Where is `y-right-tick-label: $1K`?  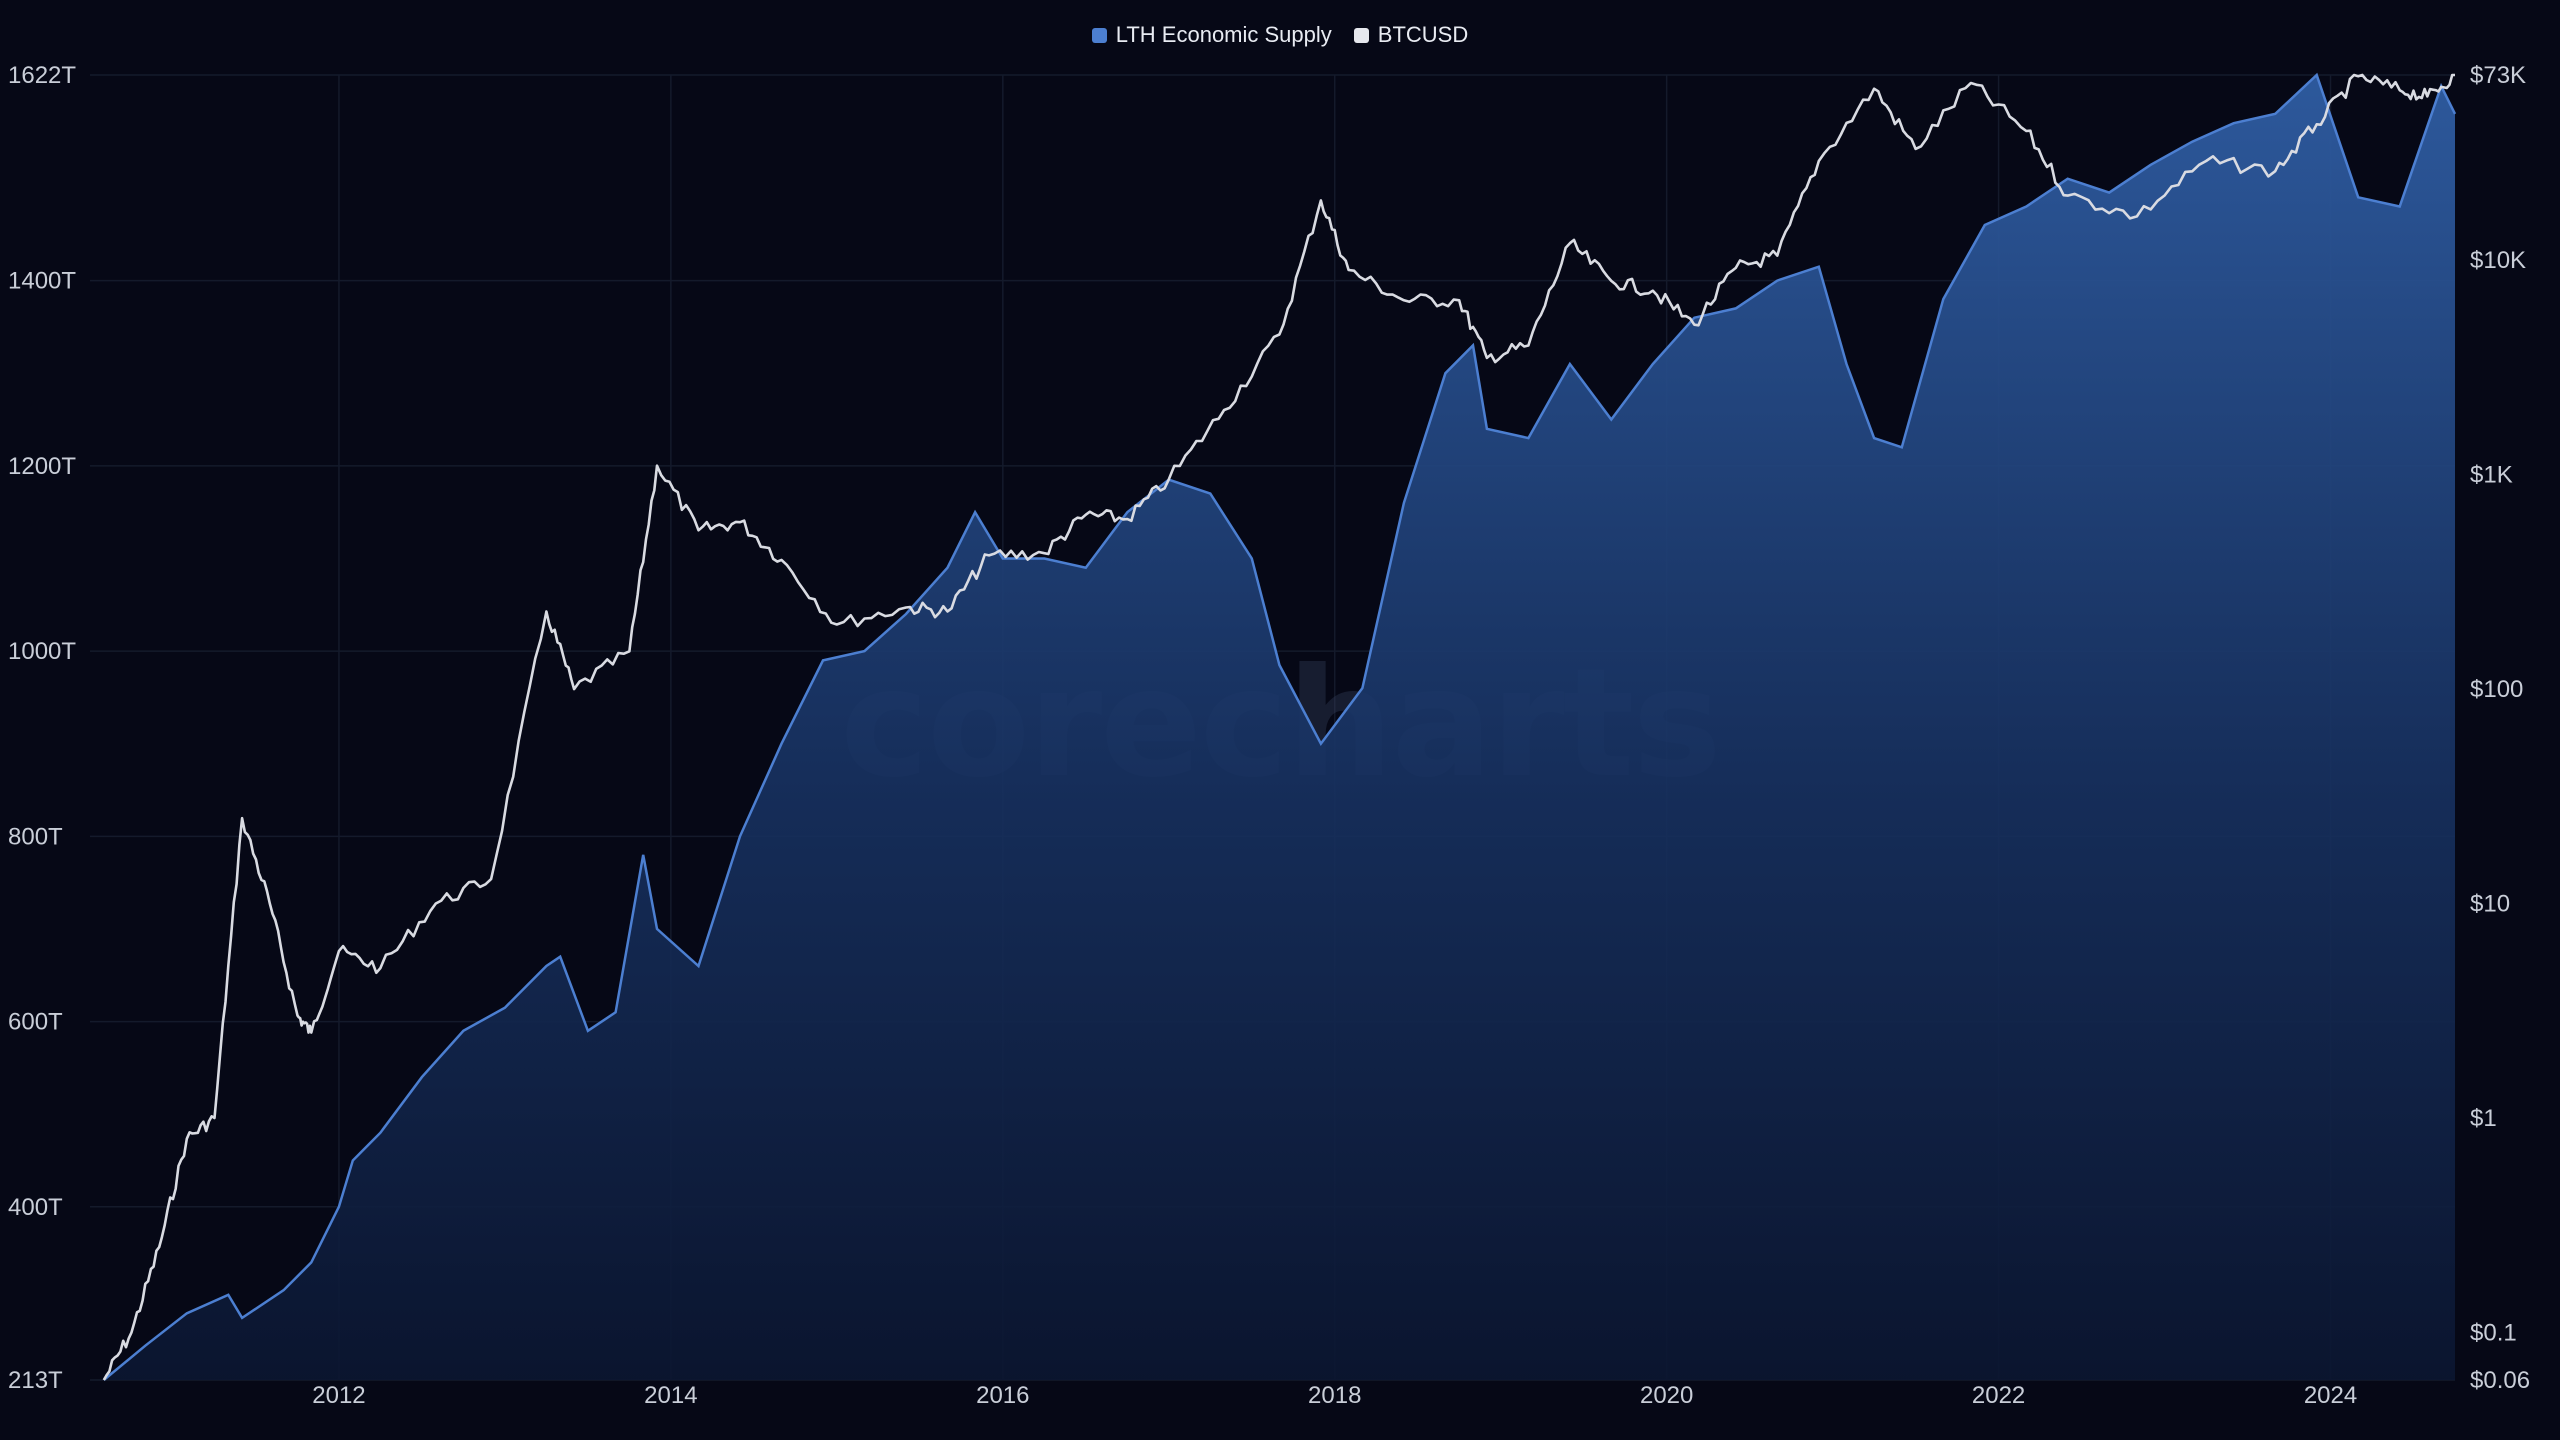
y-right-tick-label: $1K is located at coordinates (2491, 475).